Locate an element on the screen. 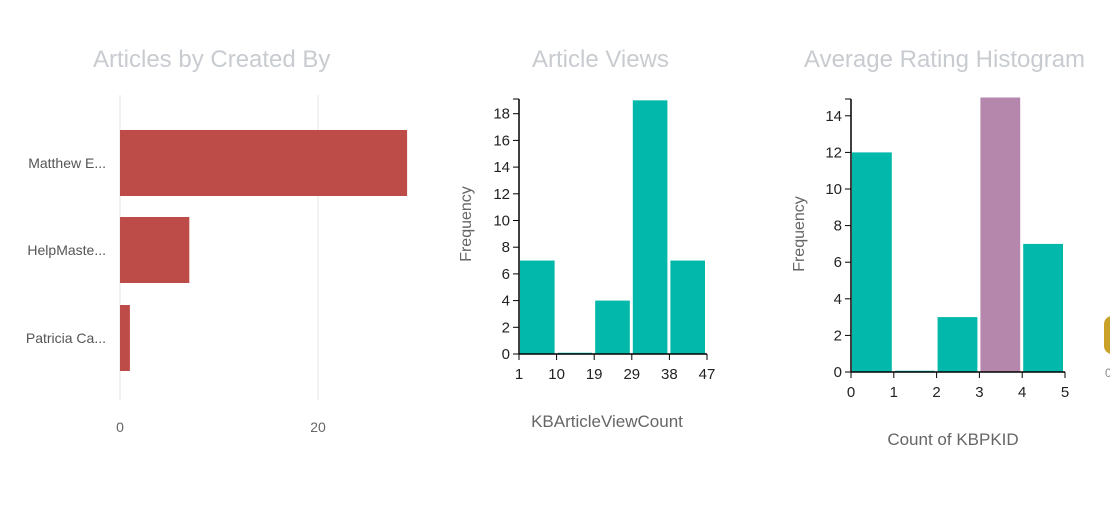 This screenshot has height=515, width=1110. y-tick-label: 16 is located at coordinates (501, 140).